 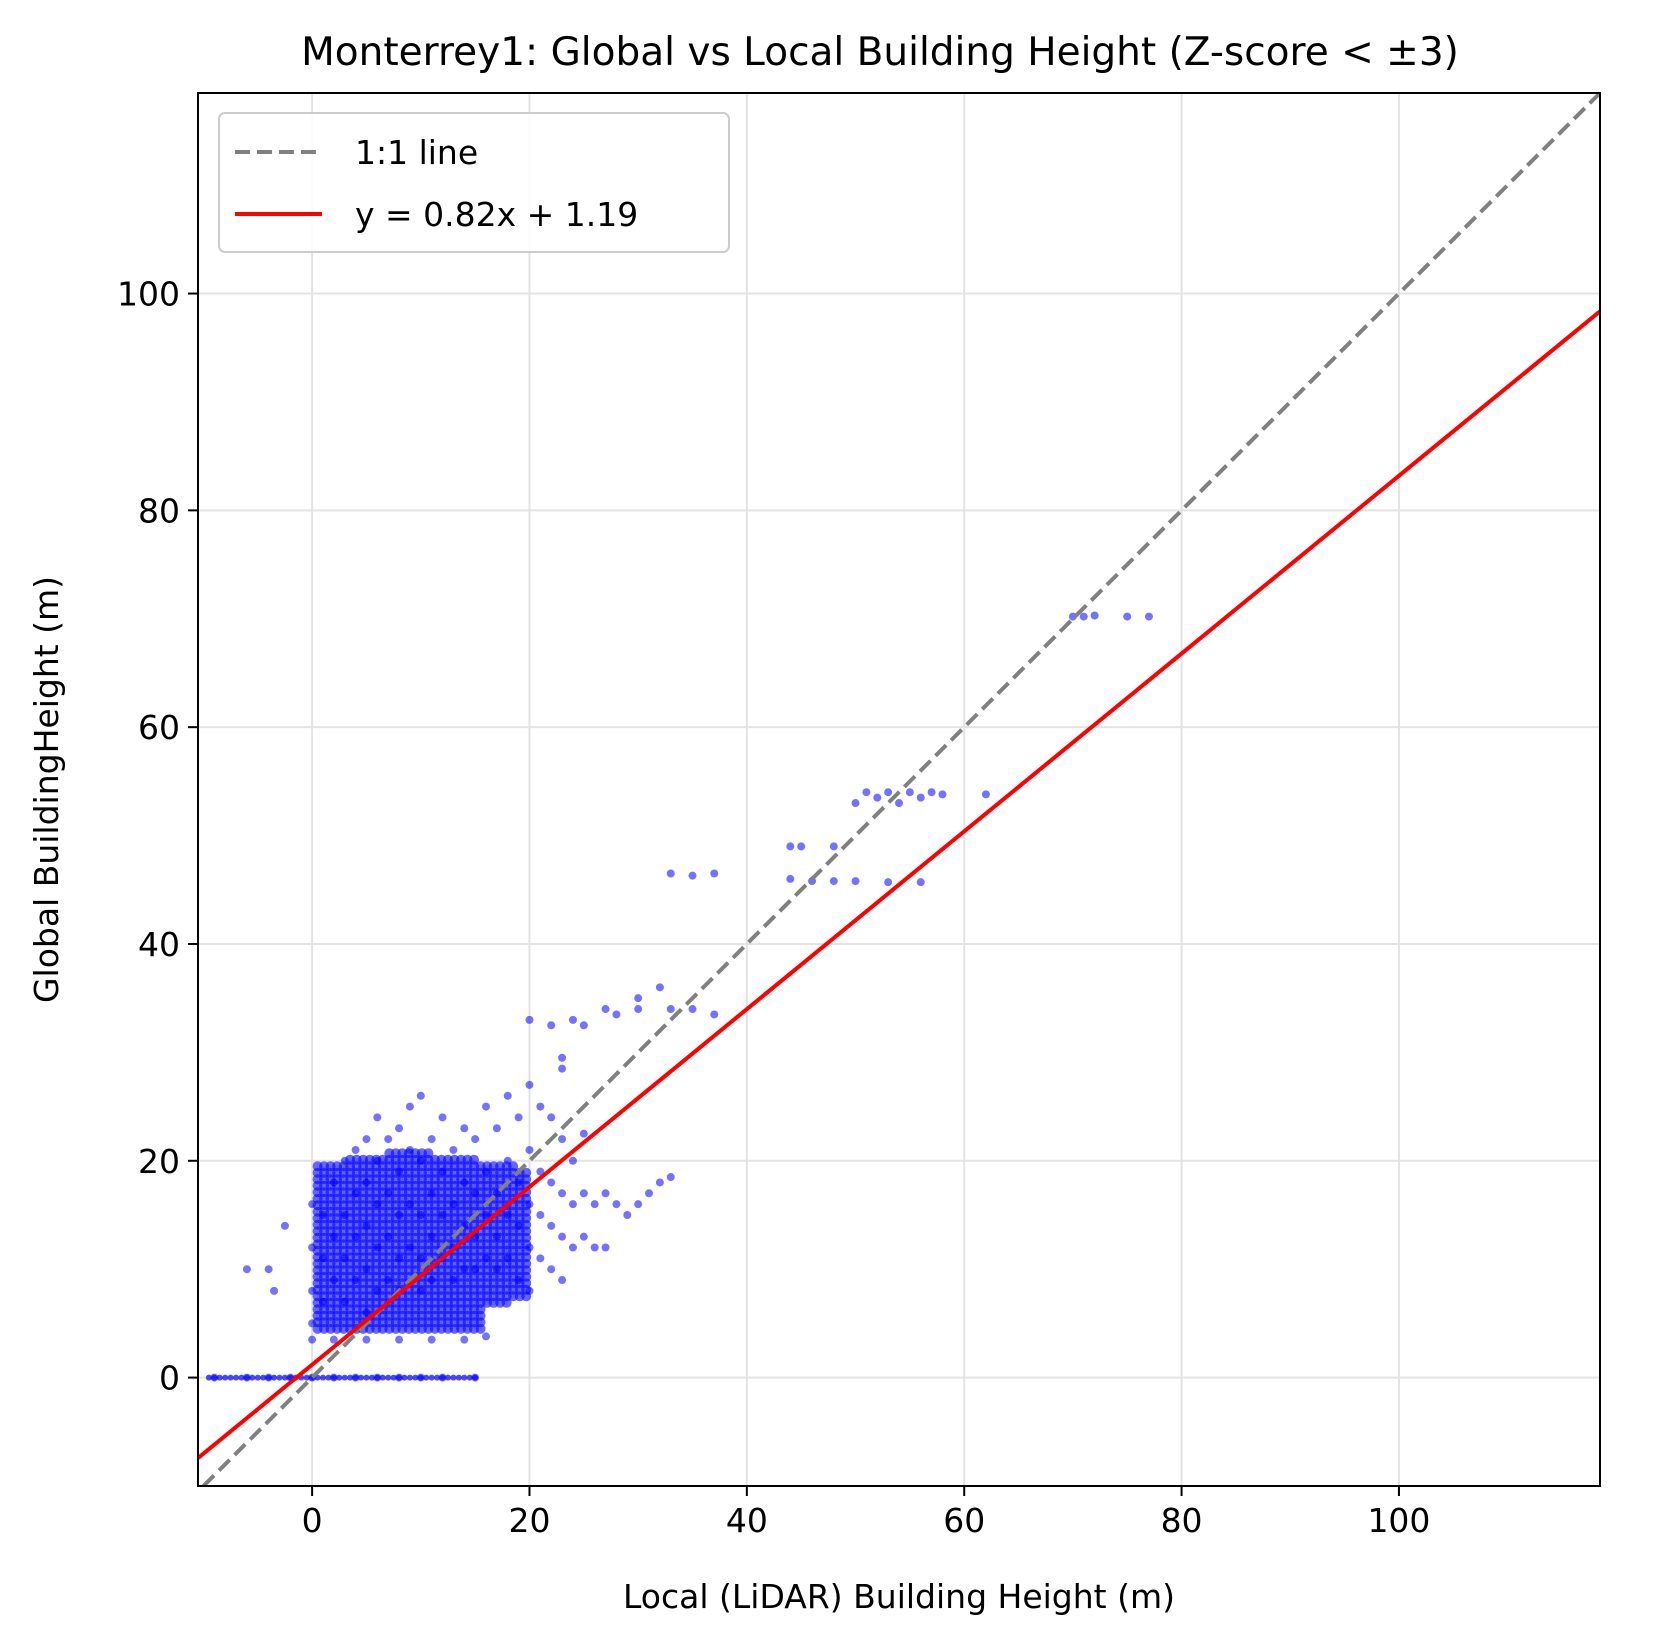 What do you see at coordinates (1398, 1520) in the screenshot?
I see `x-tick-label: 100` at bounding box center [1398, 1520].